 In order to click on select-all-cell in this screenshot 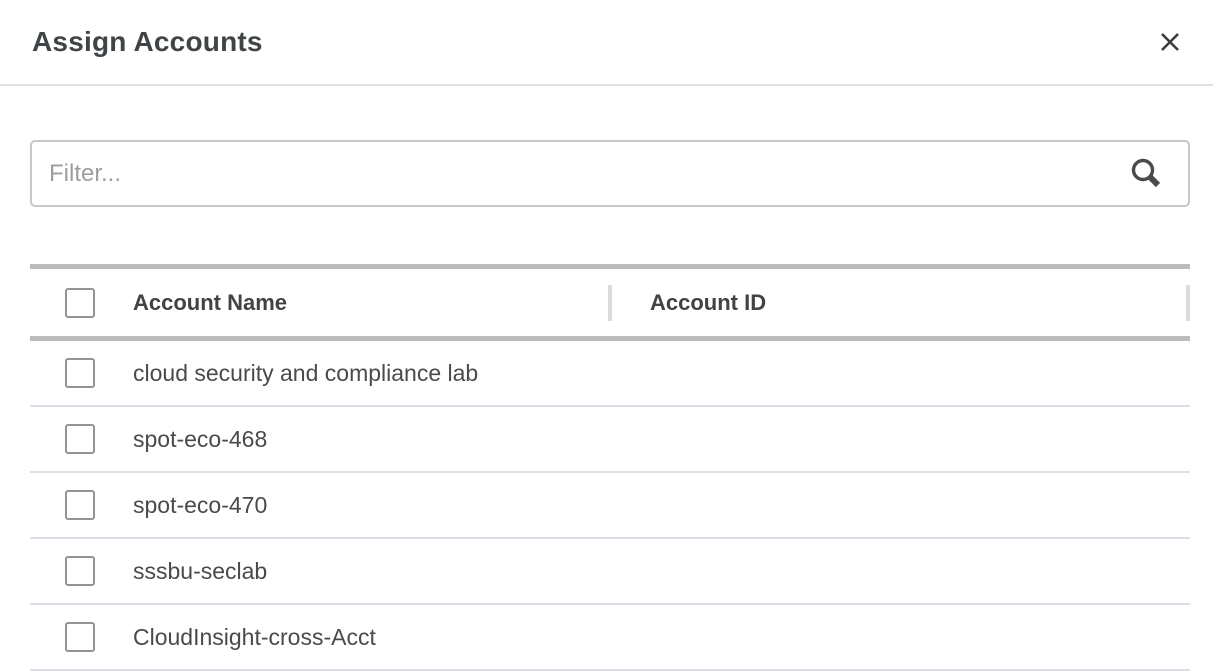, I will do `click(81, 302)`.